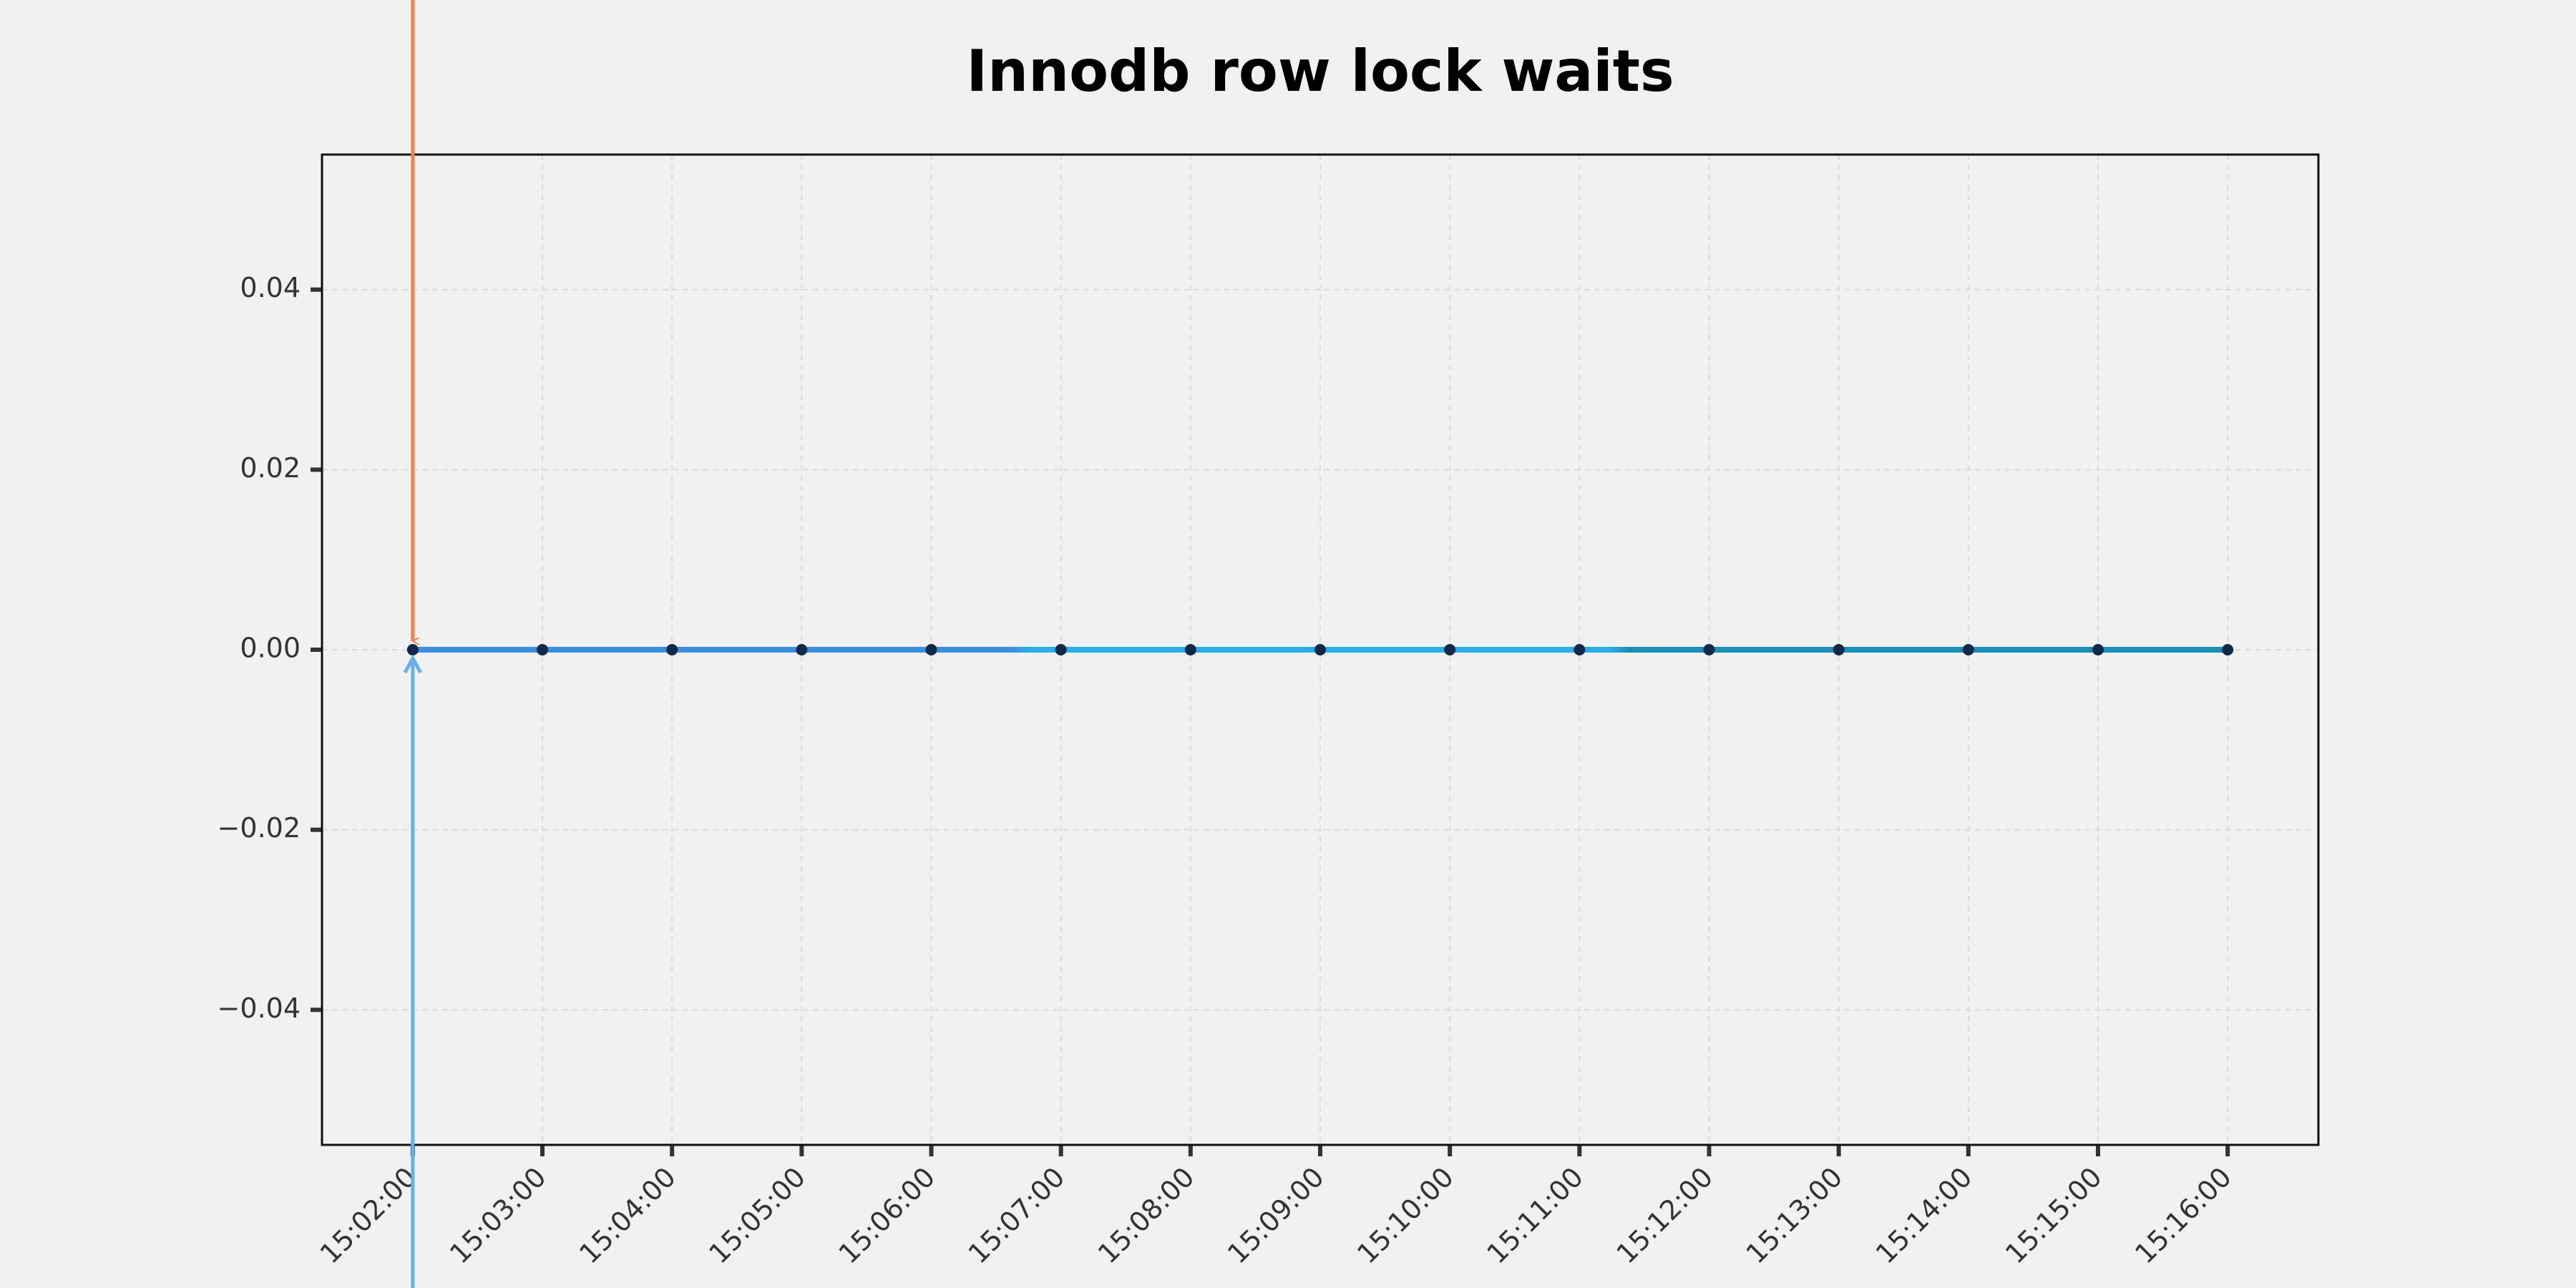 The height and width of the screenshot is (1288, 2576). Describe the element at coordinates (1664, 1215) in the screenshot. I see `x-tick-label: 15:12:00` at that location.